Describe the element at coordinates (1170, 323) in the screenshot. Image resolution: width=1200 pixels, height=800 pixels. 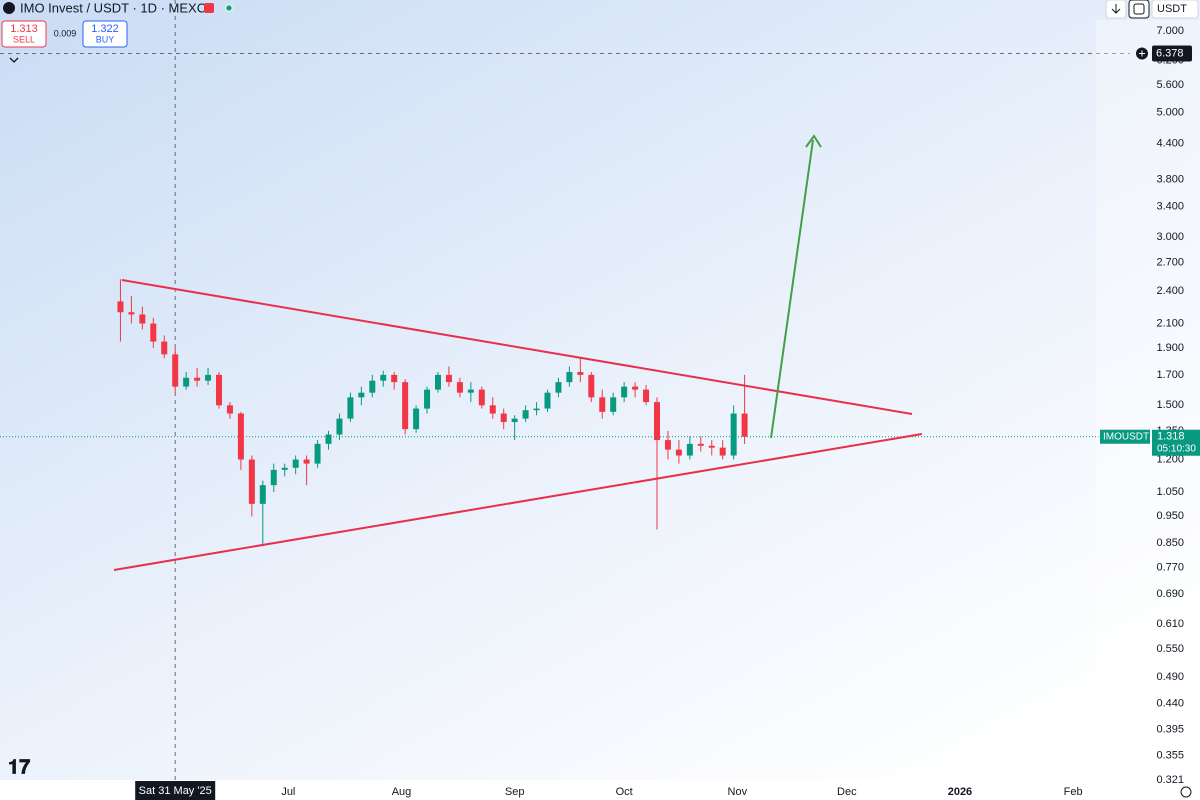
I see `y-tick-label: 2.100` at that location.